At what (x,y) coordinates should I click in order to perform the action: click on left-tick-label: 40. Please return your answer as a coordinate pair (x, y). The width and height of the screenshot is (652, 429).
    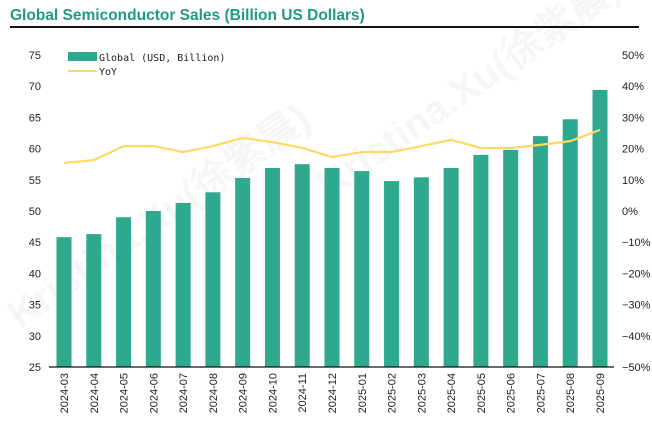
    Looking at the image, I should click on (35, 274).